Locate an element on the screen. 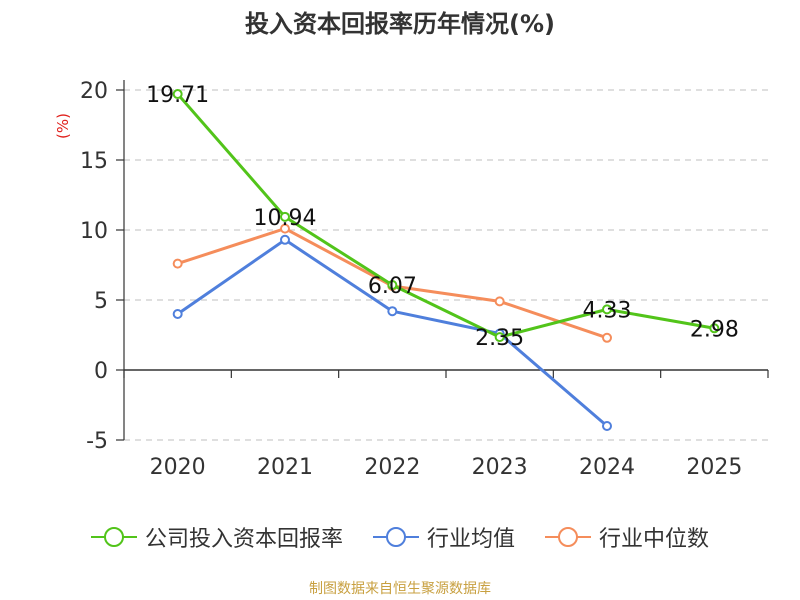 The height and width of the screenshot is (600, 800). x-tick-label: 2025 is located at coordinates (714, 467).